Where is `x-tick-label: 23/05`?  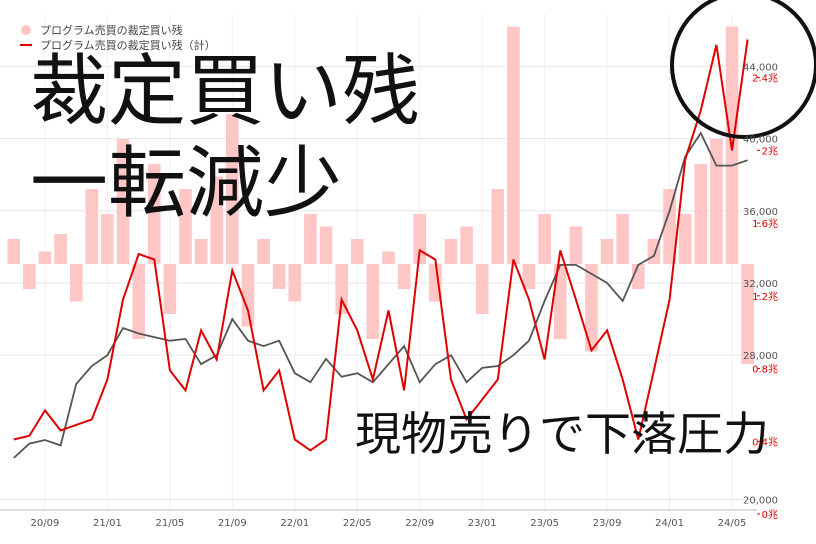
x-tick-label: 23/05 is located at coordinates (544, 523).